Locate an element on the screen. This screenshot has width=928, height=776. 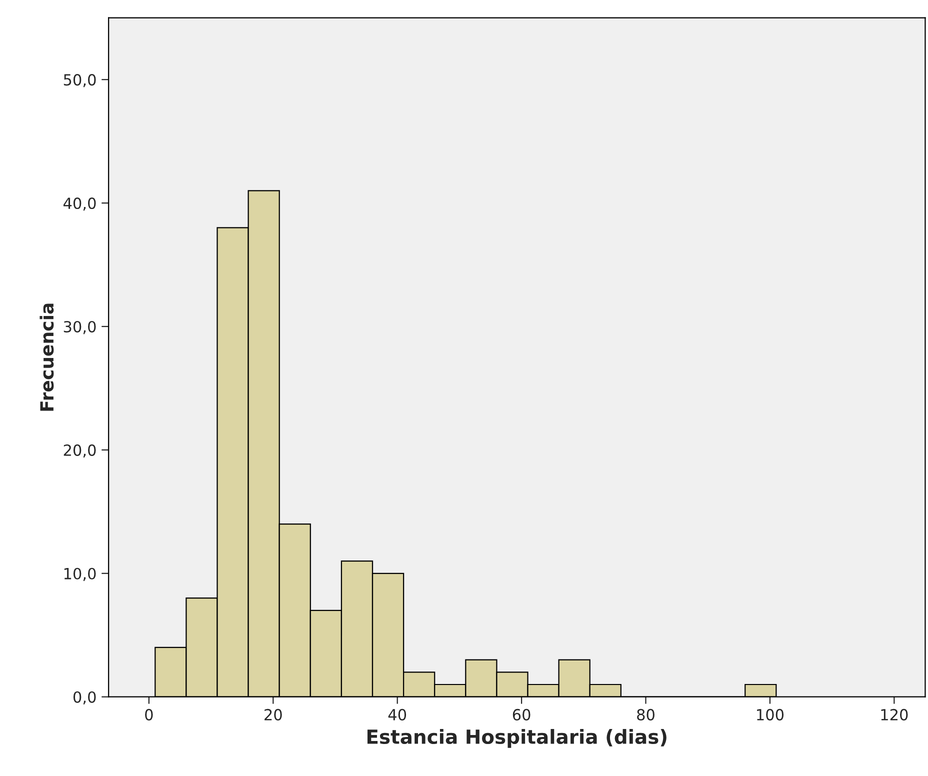
y-tick-label: 0,0 is located at coordinates (84, 697).